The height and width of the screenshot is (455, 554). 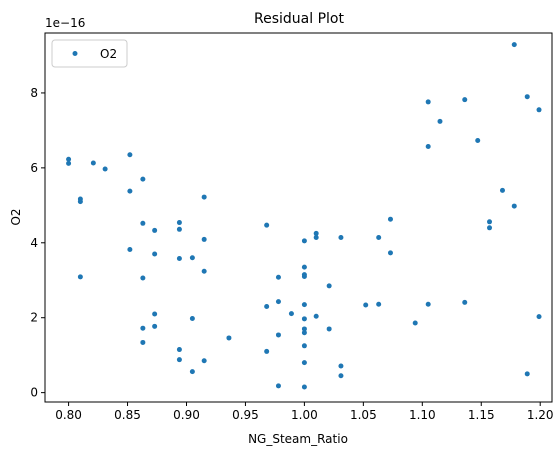 What do you see at coordinates (34, 168) in the screenshot?
I see `y-tick-label: 6` at bounding box center [34, 168].